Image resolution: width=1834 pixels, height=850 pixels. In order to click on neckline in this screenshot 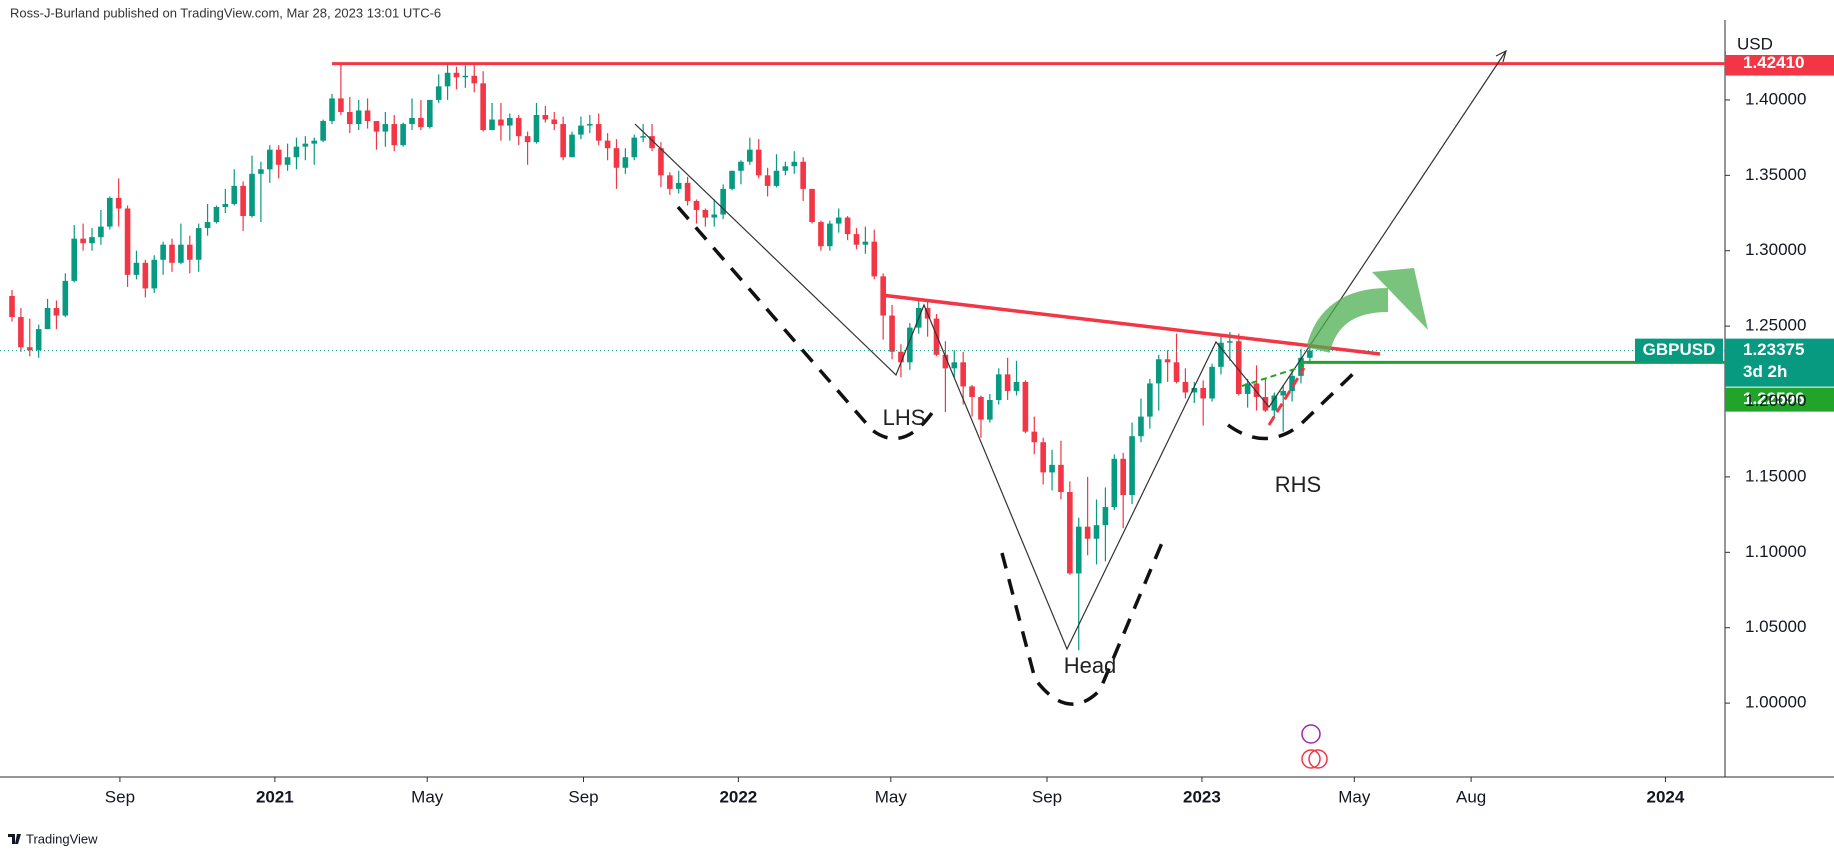, I will do `click(1130, 324)`.